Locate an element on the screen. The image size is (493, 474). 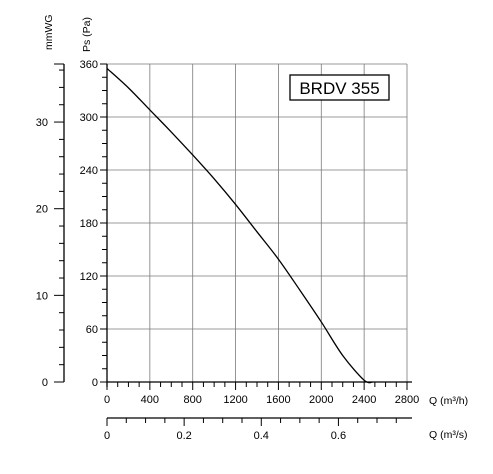
ps-tick-label: 300 is located at coordinates (89, 118).